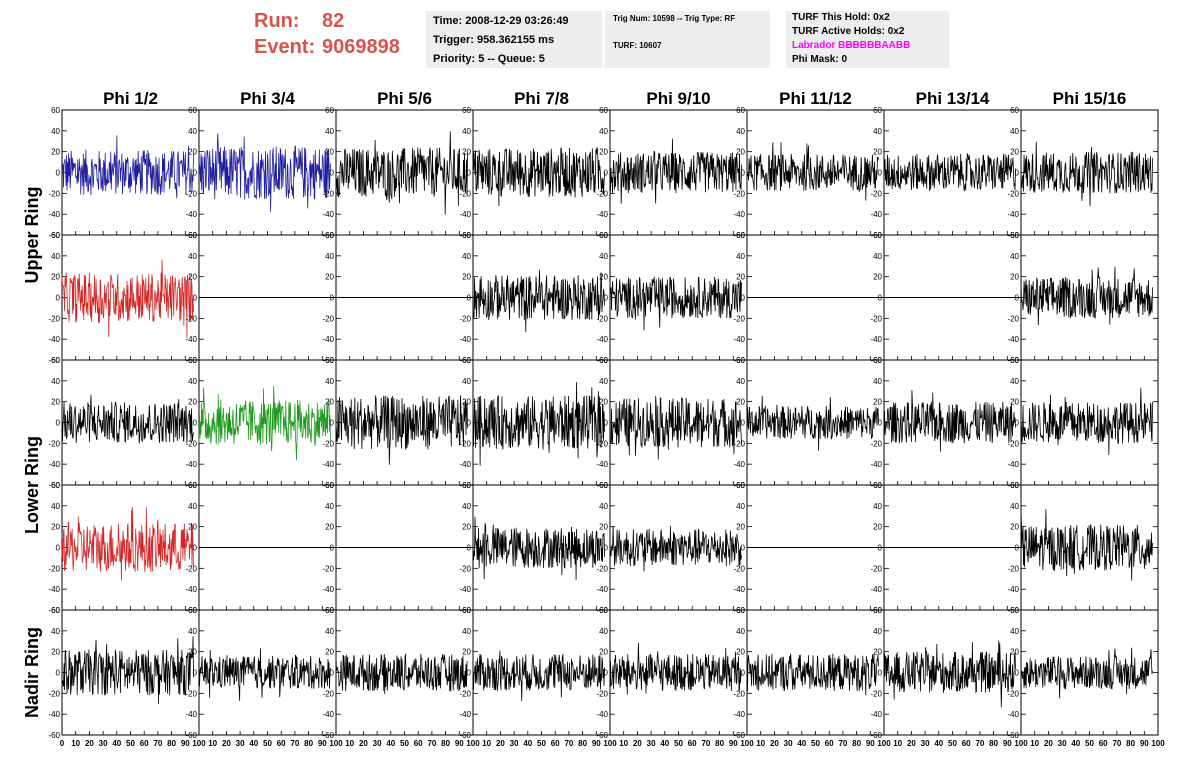 The height and width of the screenshot is (772, 1196). I want to click on x-tick-label: 50, so click(678, 743).